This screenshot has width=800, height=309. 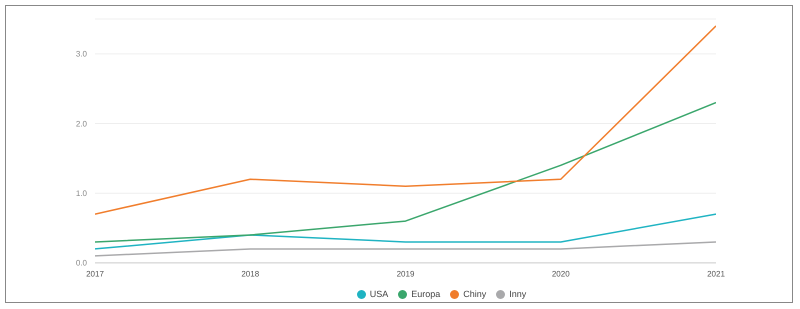 What do you see at coordinates (250, 274) in the screenshot?
I see `x-tick-label: 2018` at bounding box center [250, 274].